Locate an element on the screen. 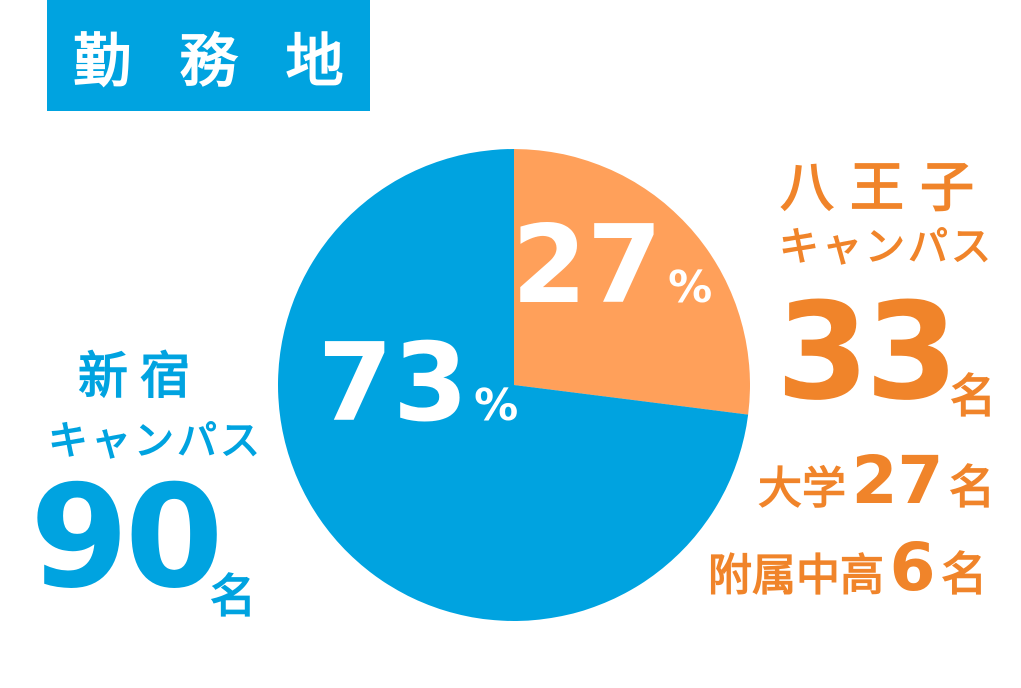 The height and width of the screenshot is (688, 1021). hachioji-campus-sub: キャンパス is located at coordinates (886, 247).